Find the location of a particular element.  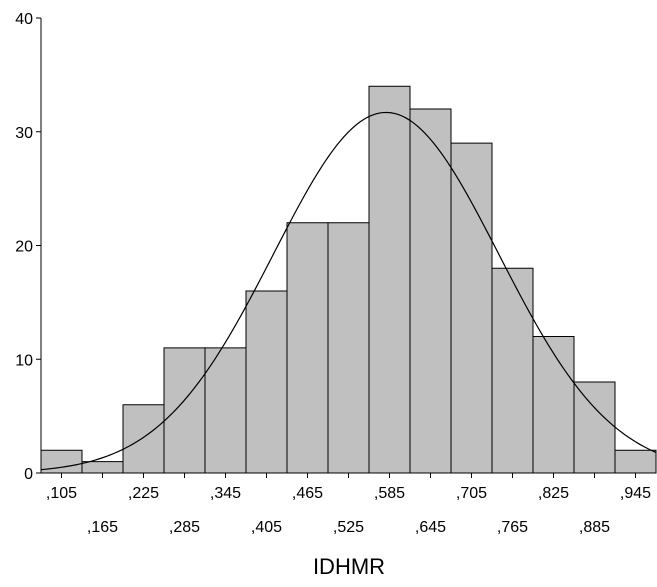

y-tick-label: 30 is located at coordinates (24, 133).